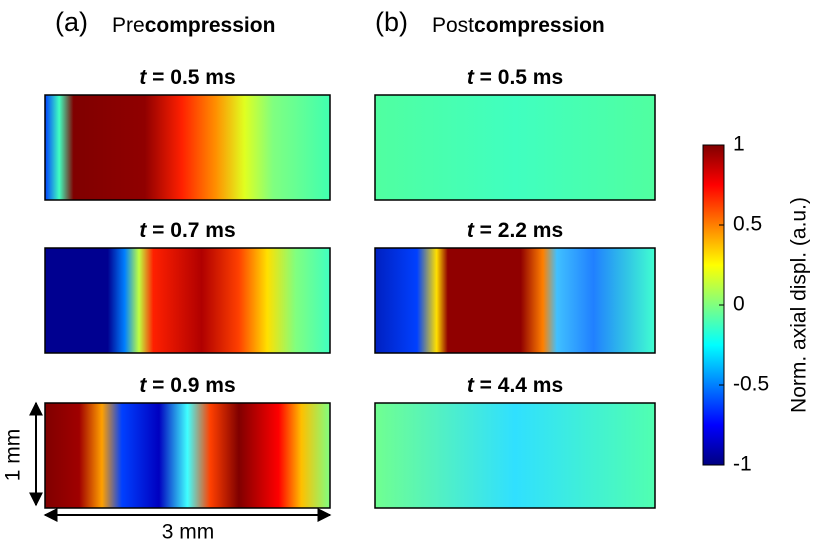  I want to click on tick-label: -0.5, so click(751, 384).